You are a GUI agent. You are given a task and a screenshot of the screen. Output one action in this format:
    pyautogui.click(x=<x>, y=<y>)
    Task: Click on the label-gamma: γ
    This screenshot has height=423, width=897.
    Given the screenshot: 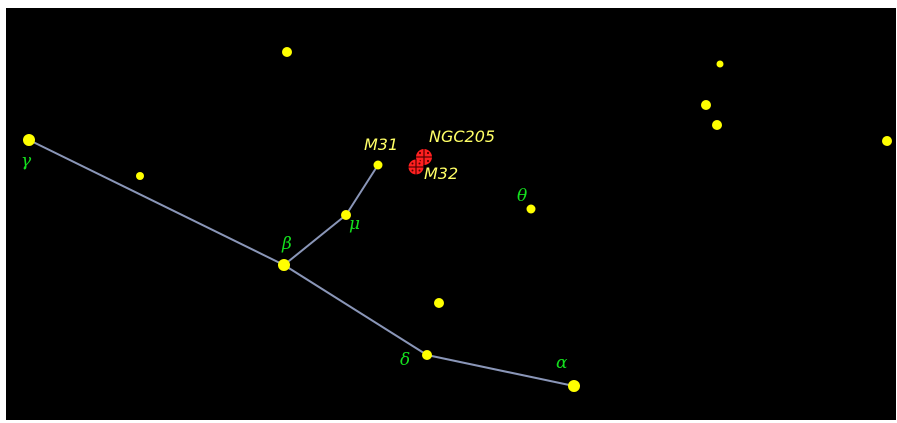 What is the action you would take?
    pyautogui.click(x=26, y=161)
    